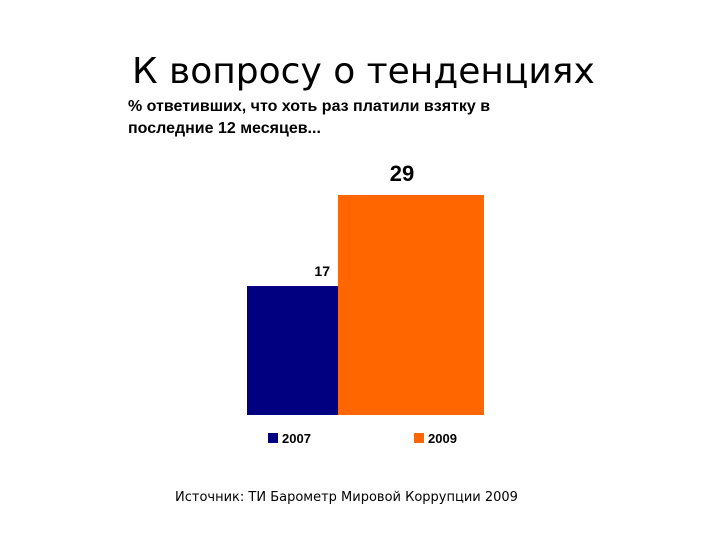  I want to click on legend-swatch-2007, so click(273, 438).